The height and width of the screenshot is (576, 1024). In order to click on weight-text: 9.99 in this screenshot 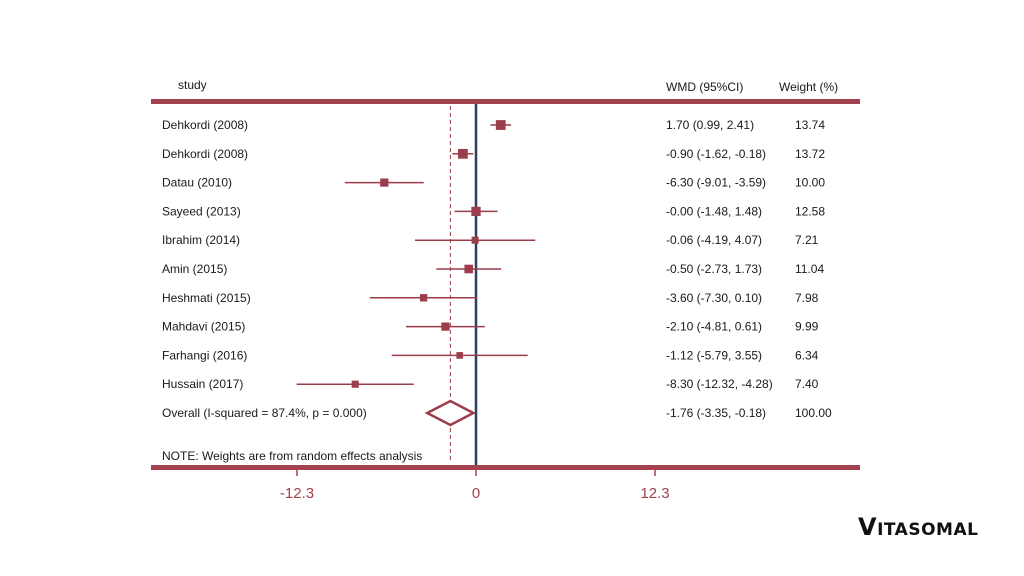, I will do `click(807, 327)`.